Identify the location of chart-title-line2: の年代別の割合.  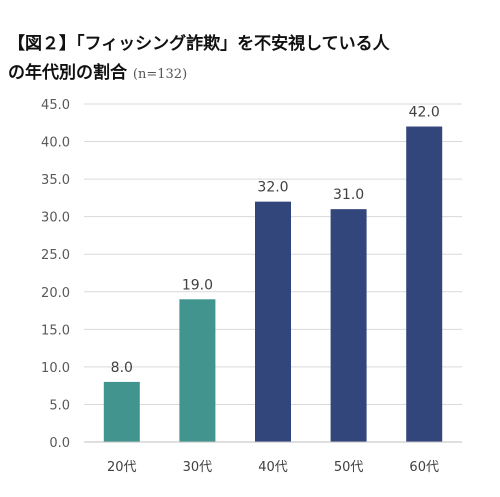
(67, 73).